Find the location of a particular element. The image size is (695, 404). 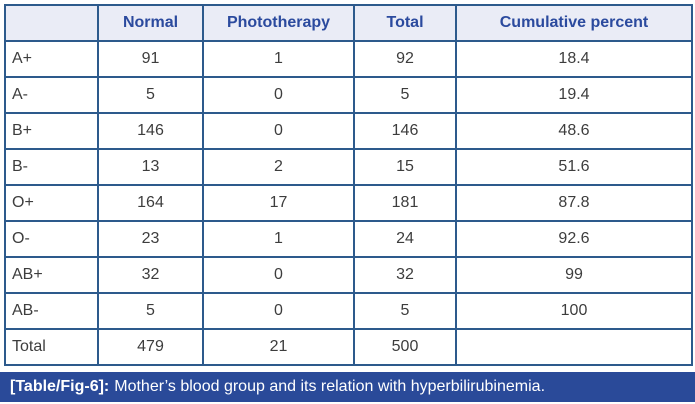

cell-cumulative-percent: 92.6 is located at coordinates (574, 239).